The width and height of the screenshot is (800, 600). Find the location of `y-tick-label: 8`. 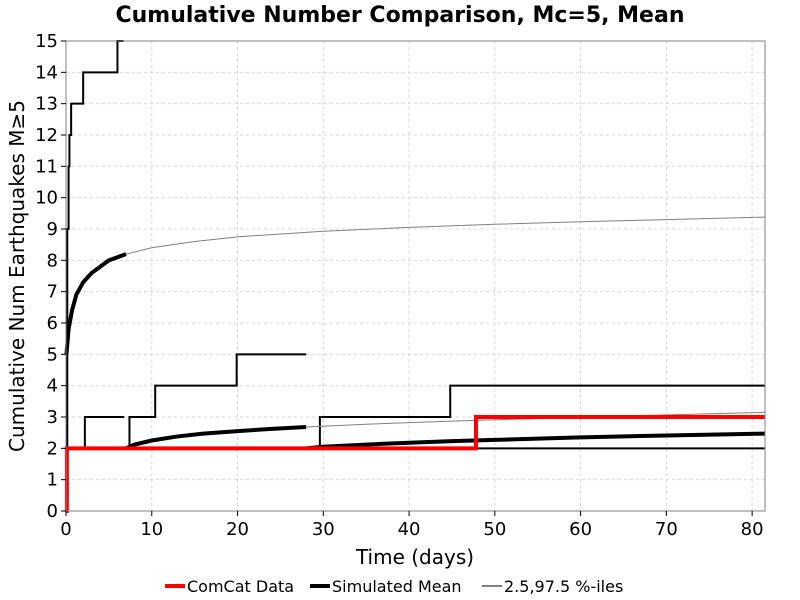

y-tick-label: 8 is located at coordinates (52, 260).